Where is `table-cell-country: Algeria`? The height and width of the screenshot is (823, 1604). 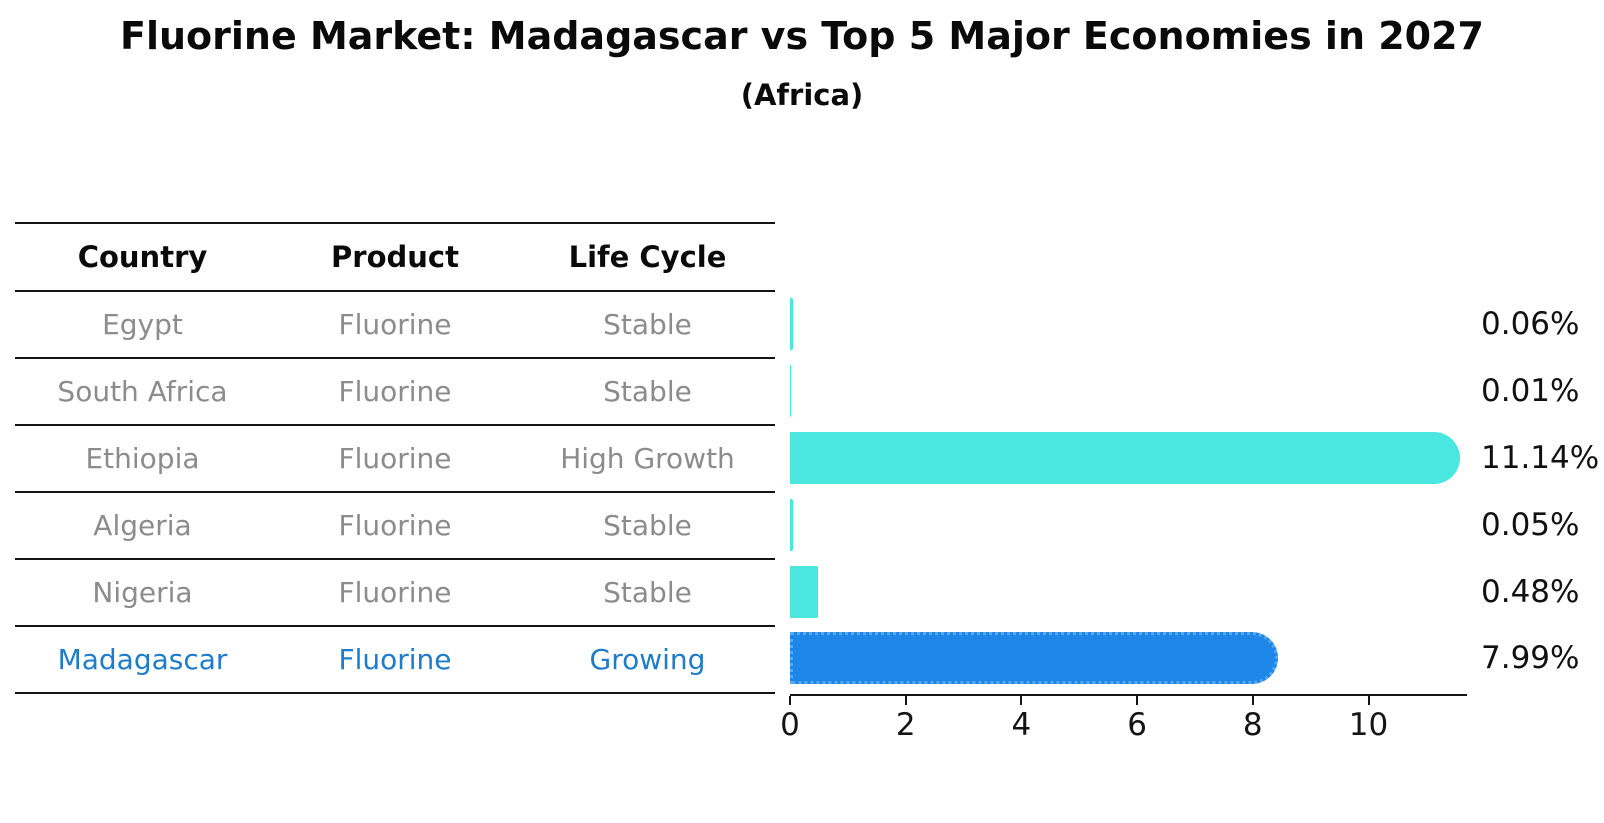 table-cell-country: Algeria is located at coordinates (142, 525).